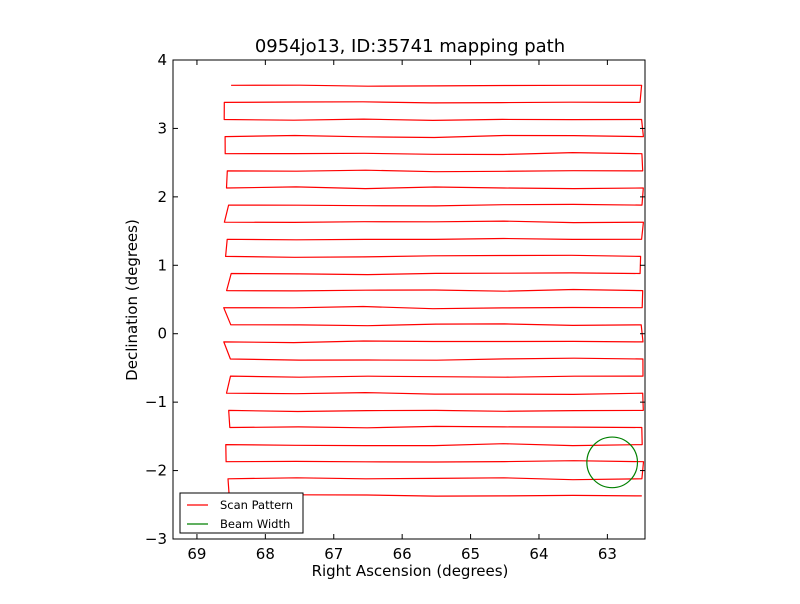 The image size is (800, 604). Describe the element at coordinates (162, 334) in the screenshot. I see `y-tick-label: 0` at that location.